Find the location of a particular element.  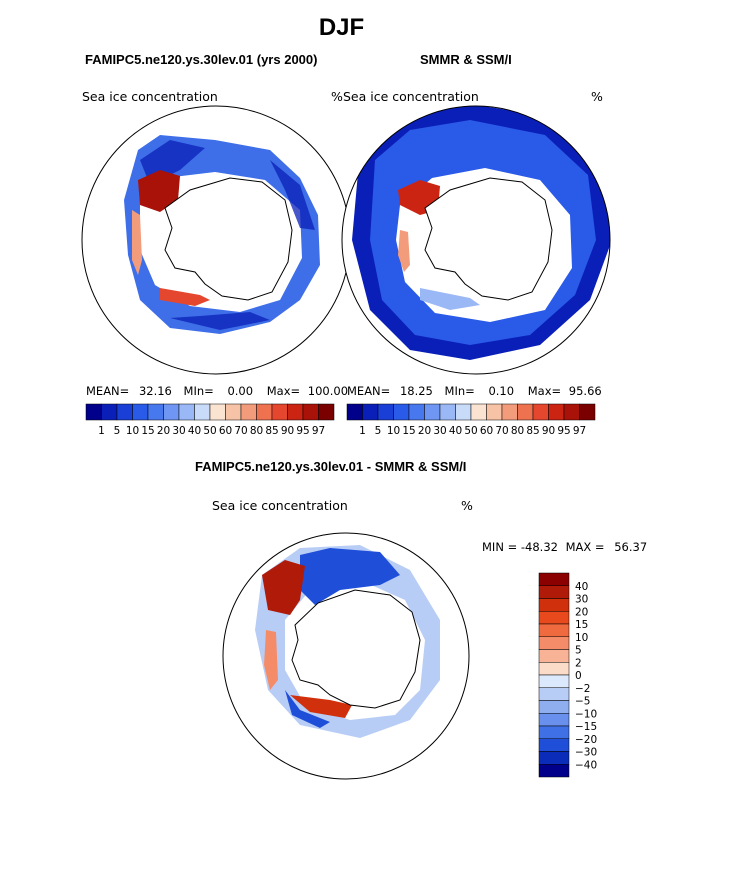

panel2-ross-light is located at coordinates (450, 299).